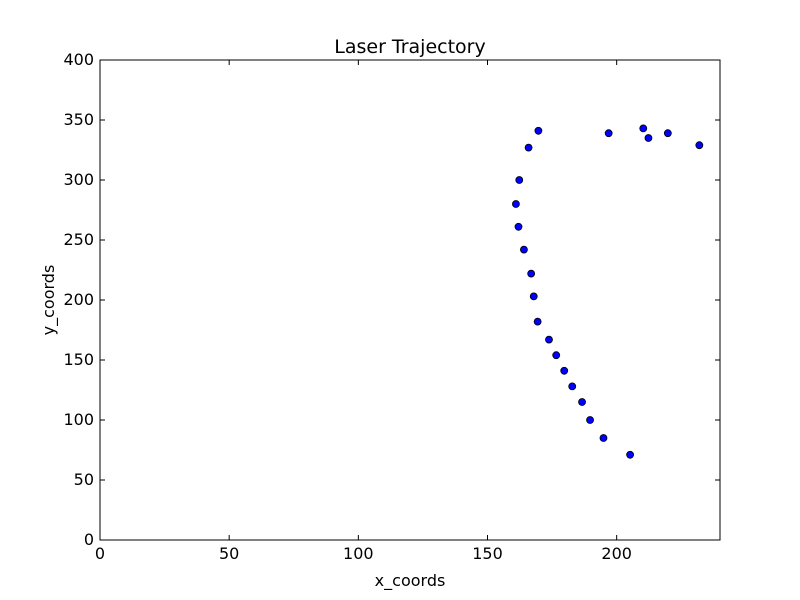 This screenshot has height=600, width=800. I want to click on y-tick-label: 400, so click(78, 59).